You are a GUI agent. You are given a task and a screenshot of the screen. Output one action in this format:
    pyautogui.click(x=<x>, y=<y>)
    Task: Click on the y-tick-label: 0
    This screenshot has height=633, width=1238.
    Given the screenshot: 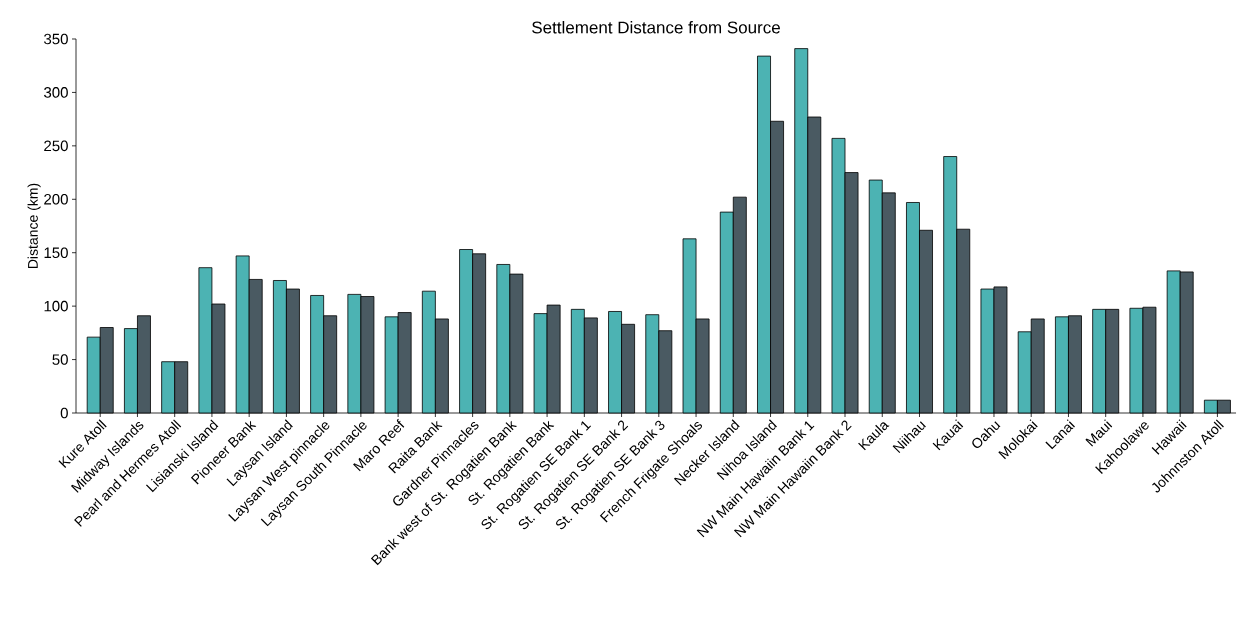 What is the action you would take?
    pyautogui.click(x=64, y=413)
    